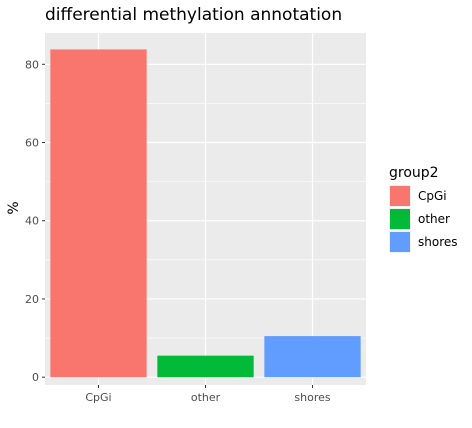  Describe the element at coordinates (414, 173) in the screenshot. I see `legend-title: group2` at that location.